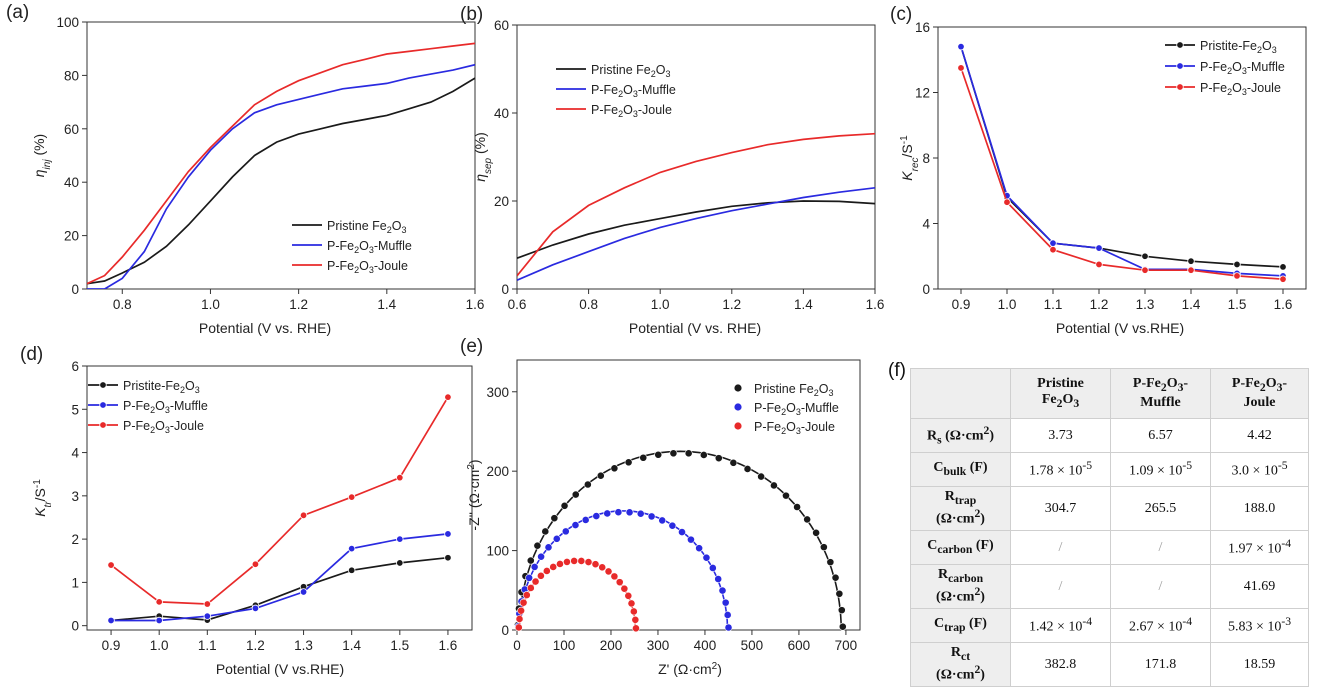  What do you see at coordinates (497, 392) in the screenshot?
I see `y-tick-label: 300` at bounding box center [497, 392].